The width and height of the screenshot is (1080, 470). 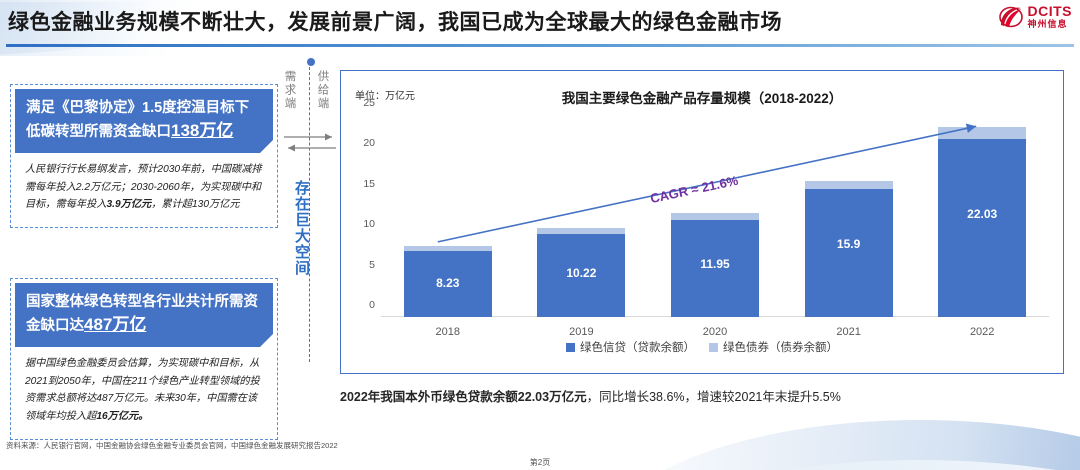 What do you see at coordinates (395, 22) in the screenshot?
I see `page-title: 绿色金融业务规模不断壮大，发展前景广阔，我国已成为全球最大的绿色金融市场` at bounding box center [395, 22].